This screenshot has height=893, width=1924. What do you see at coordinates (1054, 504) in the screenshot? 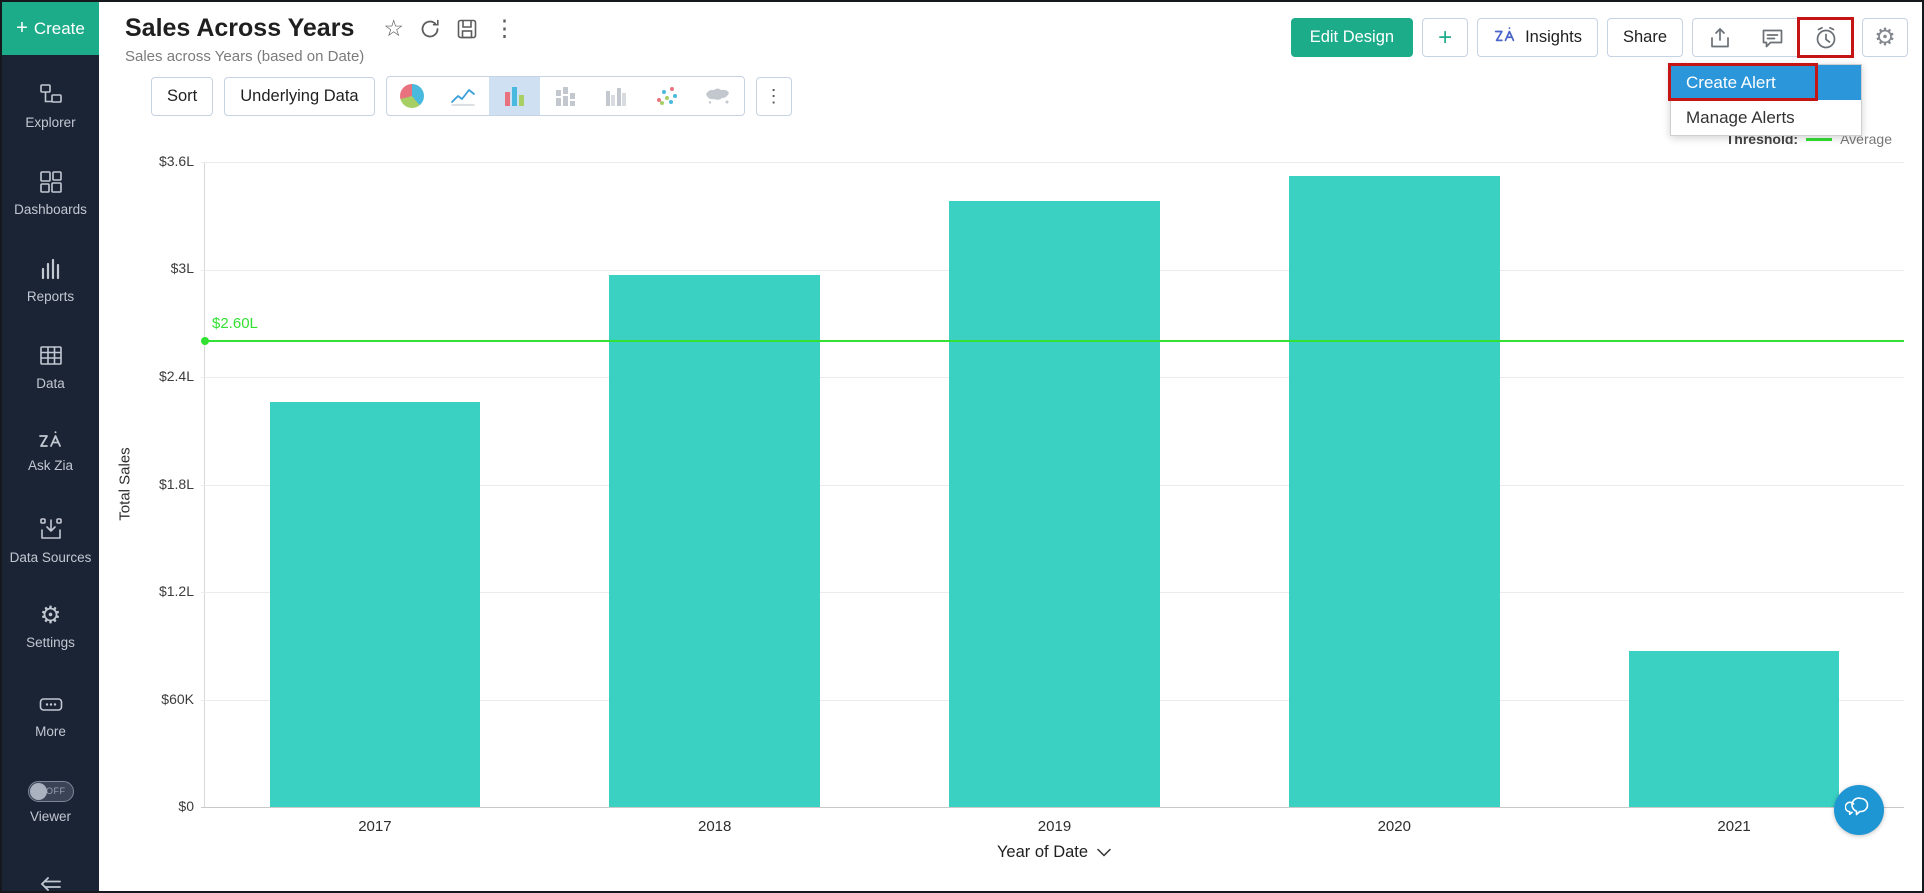
I see `bar-2019` at bounding box center [1054, 504].